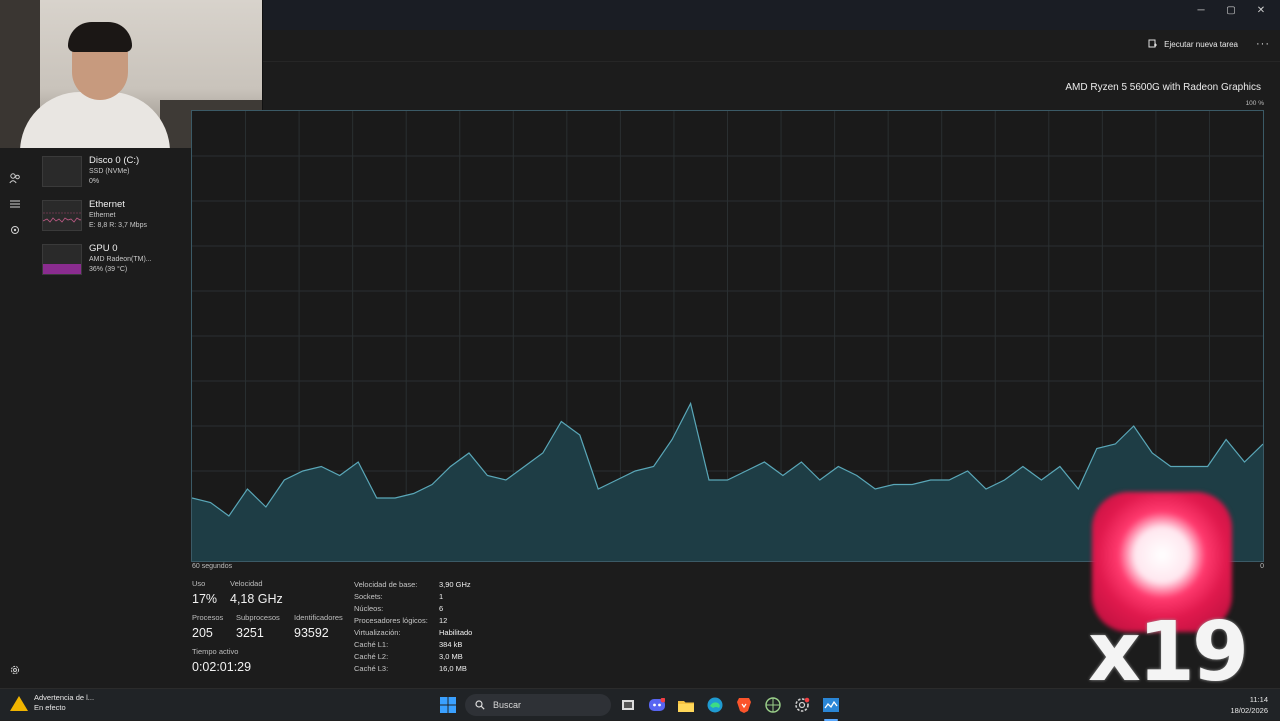 The height and width of the screenshot is (721, 1280). What do you see at coordinates (1262, 566) in the screenshot?
I see `graph-min-label: 0` at bounding box center [1262, 566].